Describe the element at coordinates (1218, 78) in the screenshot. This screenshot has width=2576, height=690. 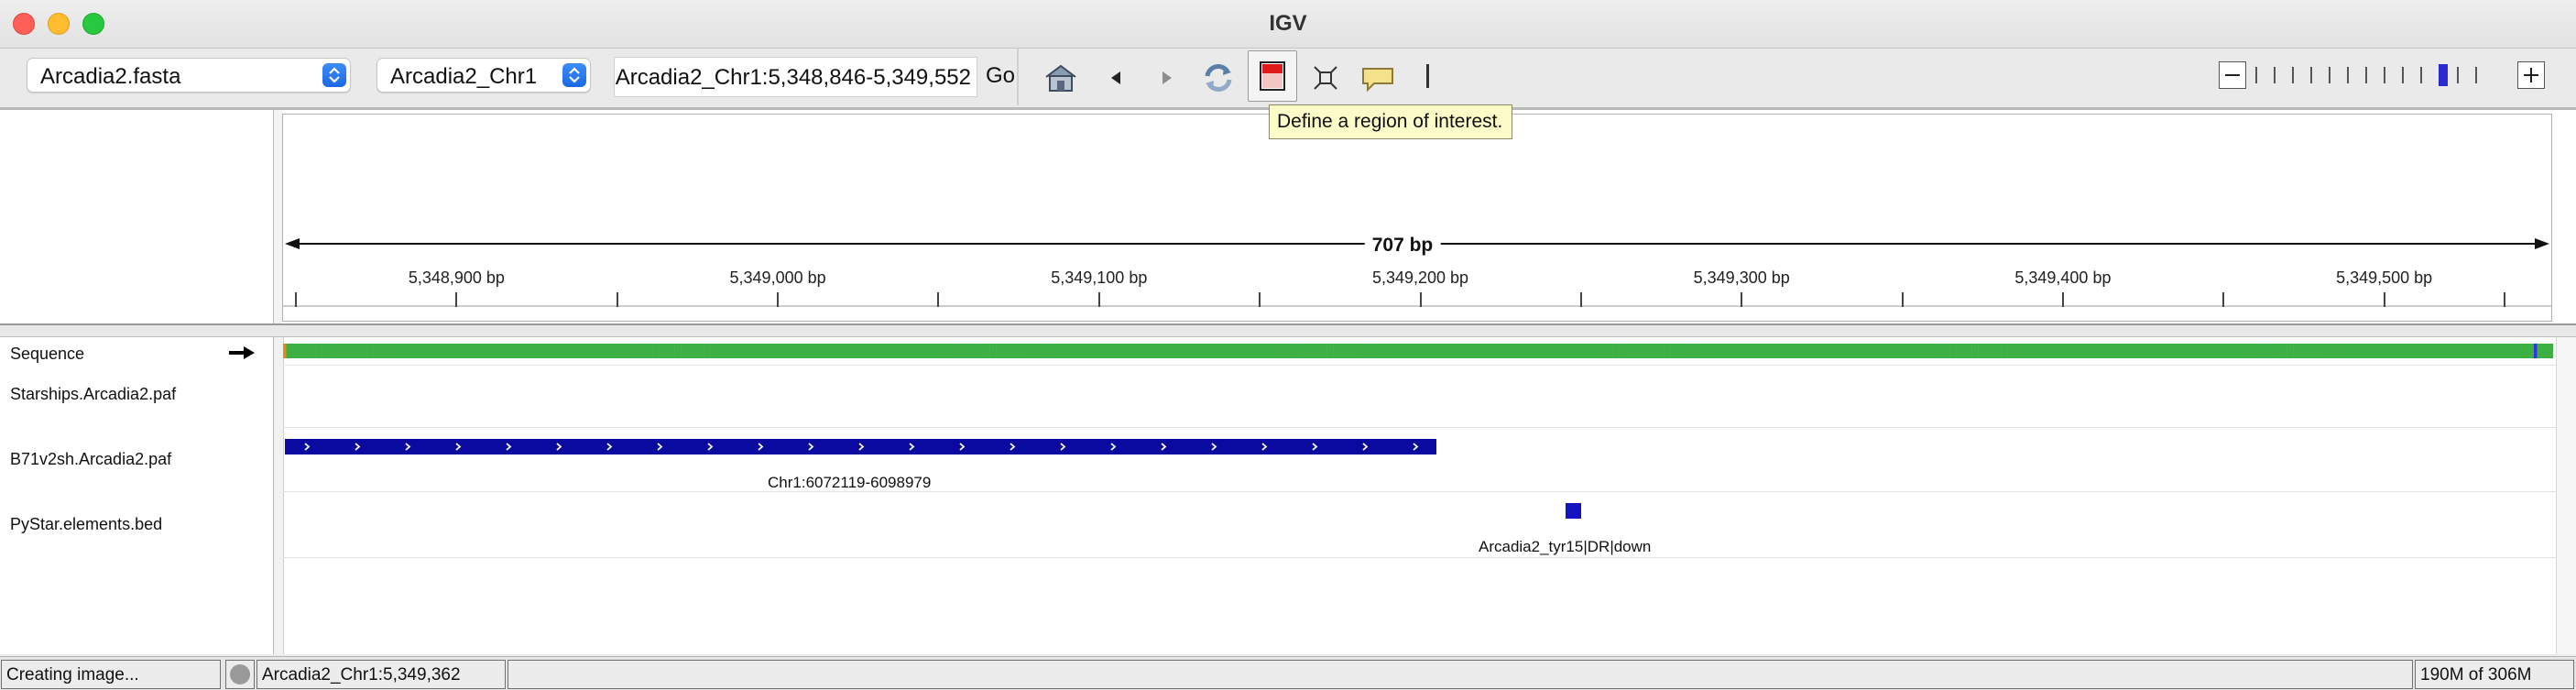
I see `refresh-icon` at that location.